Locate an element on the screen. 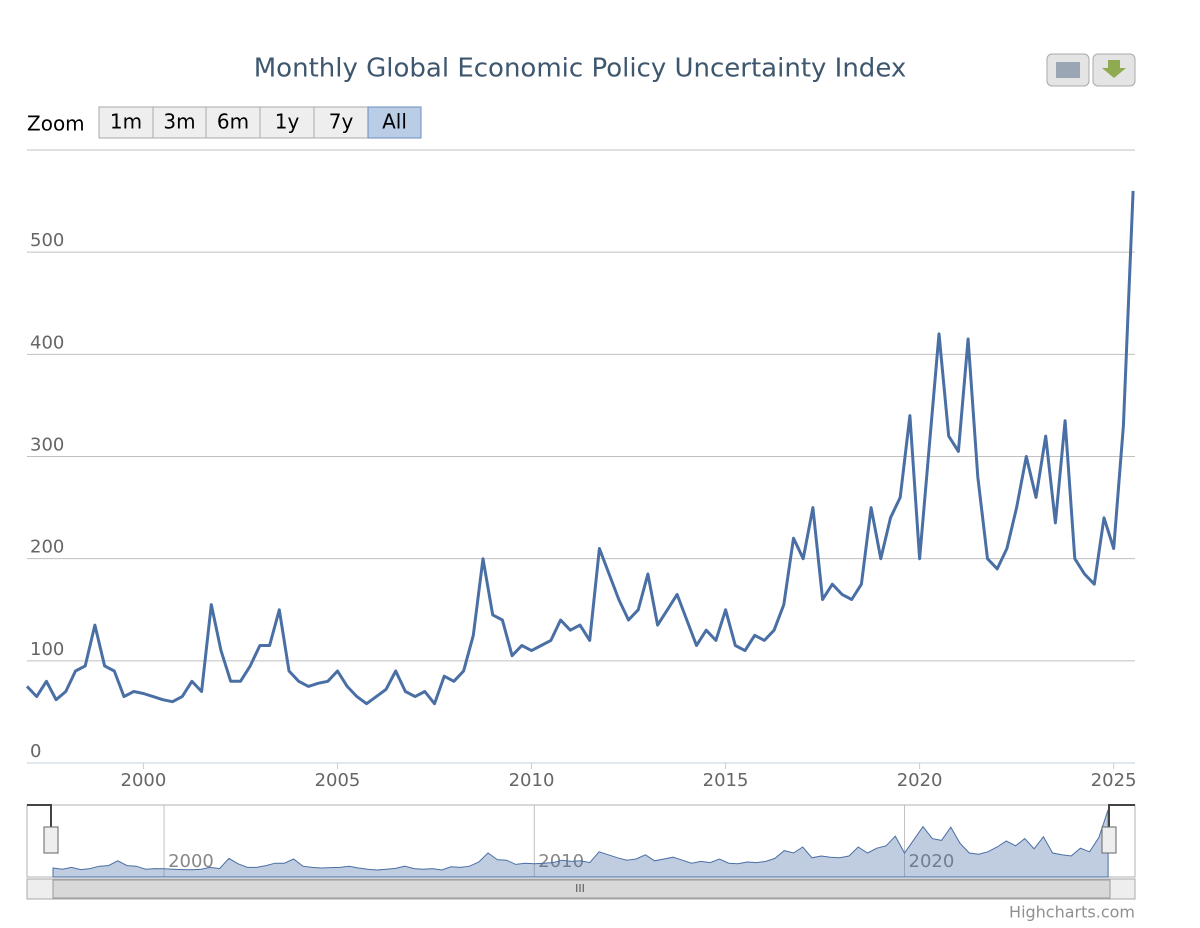  y-tick-label: 100 is located at coordinates (47, 649).